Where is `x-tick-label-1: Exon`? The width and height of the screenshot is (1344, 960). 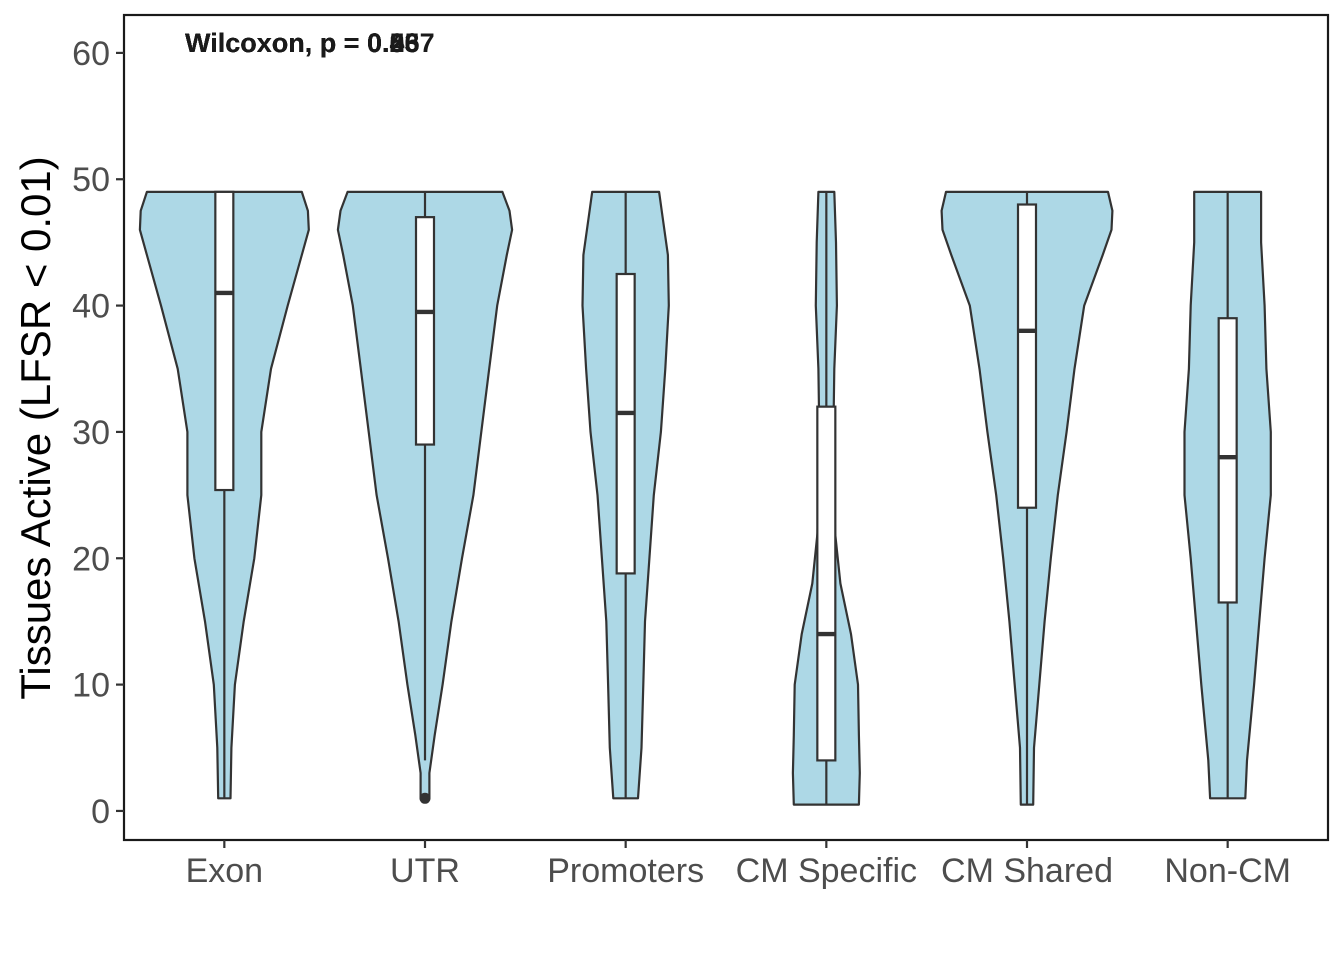 x-tick-label-1: Exon is located at coordinates (225, 871).